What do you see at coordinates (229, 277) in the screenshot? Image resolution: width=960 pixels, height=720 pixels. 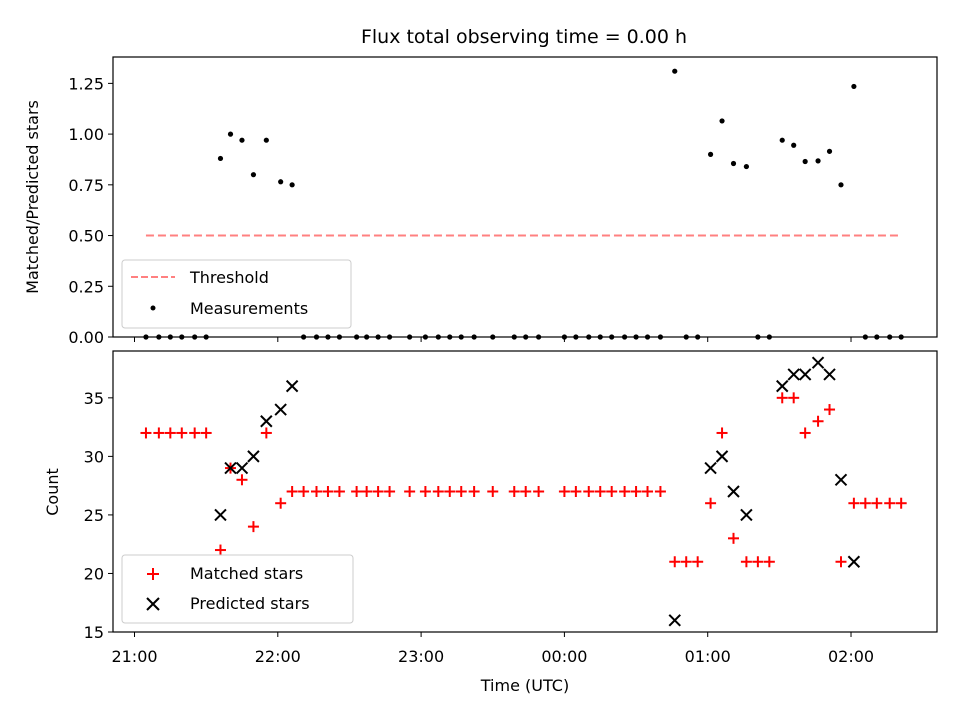 I see `threshold-legend-label: Threshold` at bounding box center [229, 277].